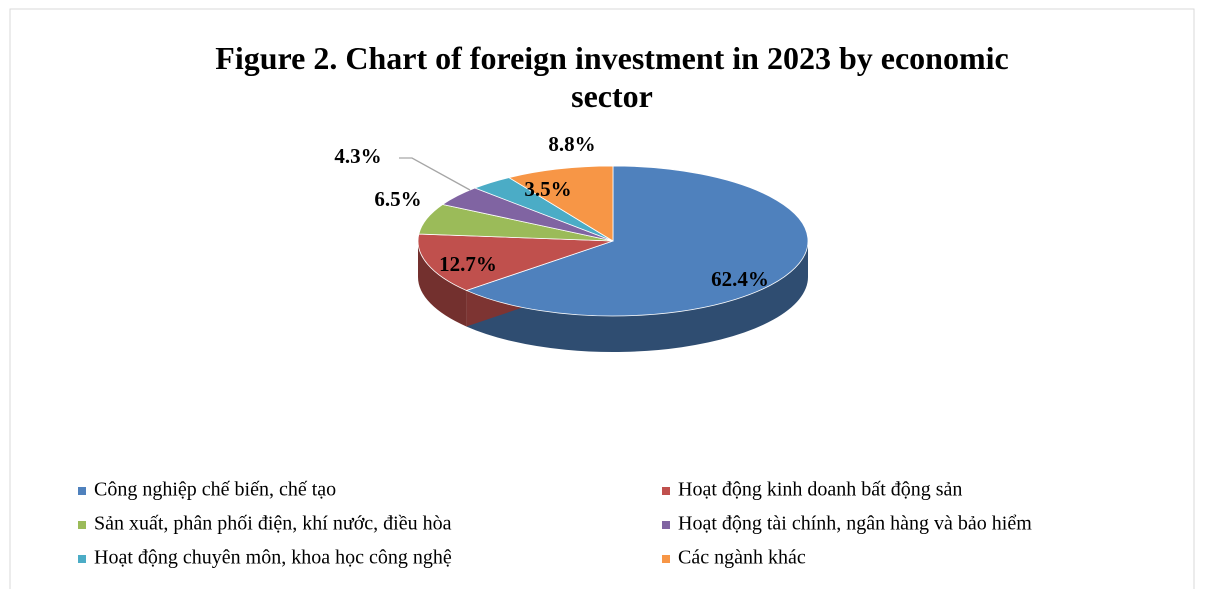  I want to click on leader-line, so click(435, 174).